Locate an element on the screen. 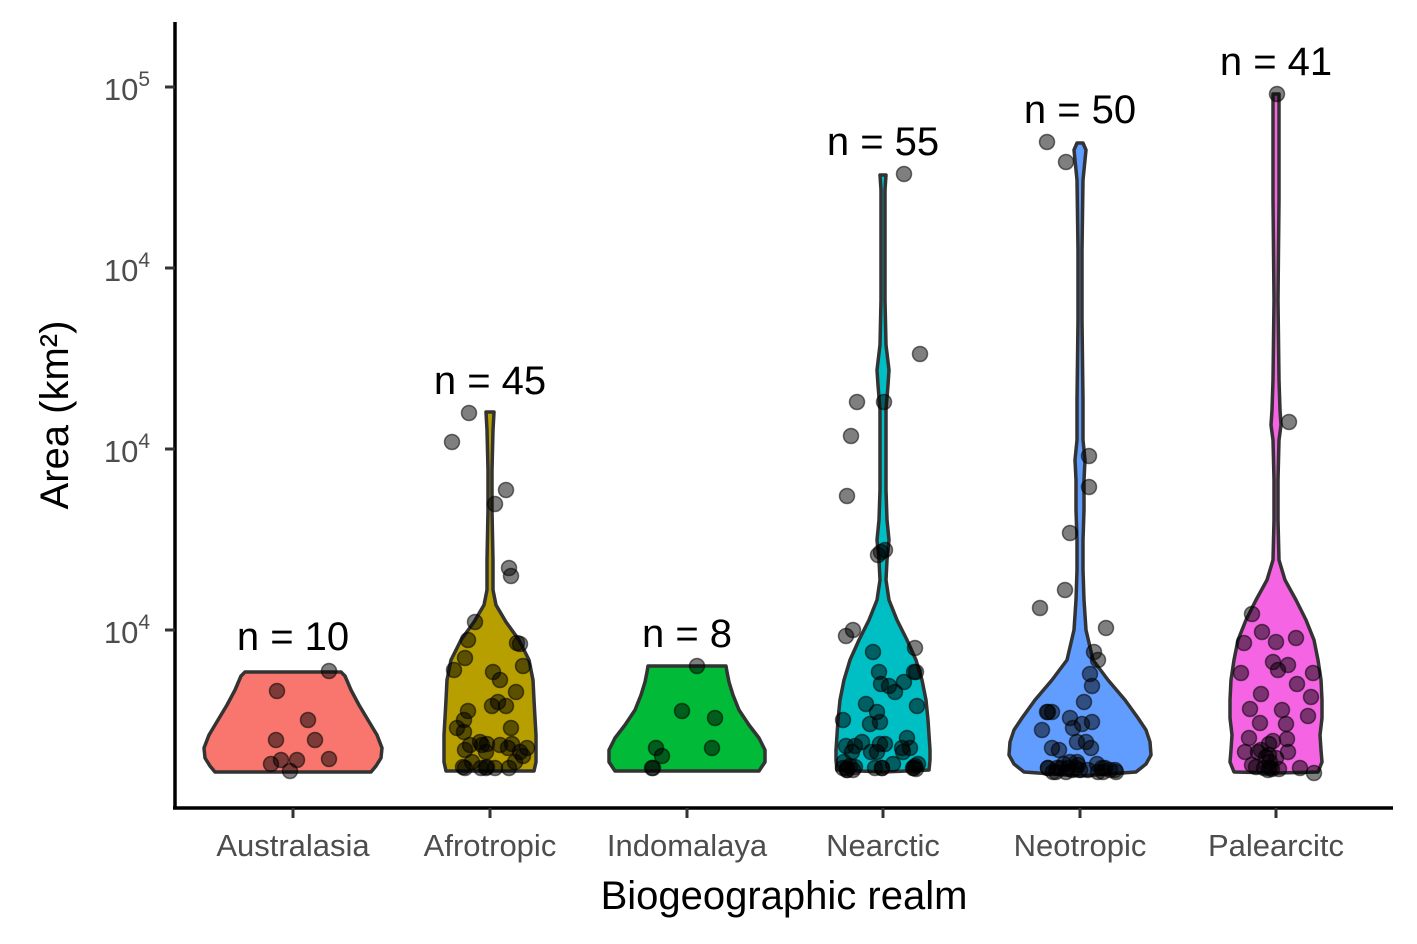  n-label-palearcitc: n = 41 is located at coordinates (1276, 62).